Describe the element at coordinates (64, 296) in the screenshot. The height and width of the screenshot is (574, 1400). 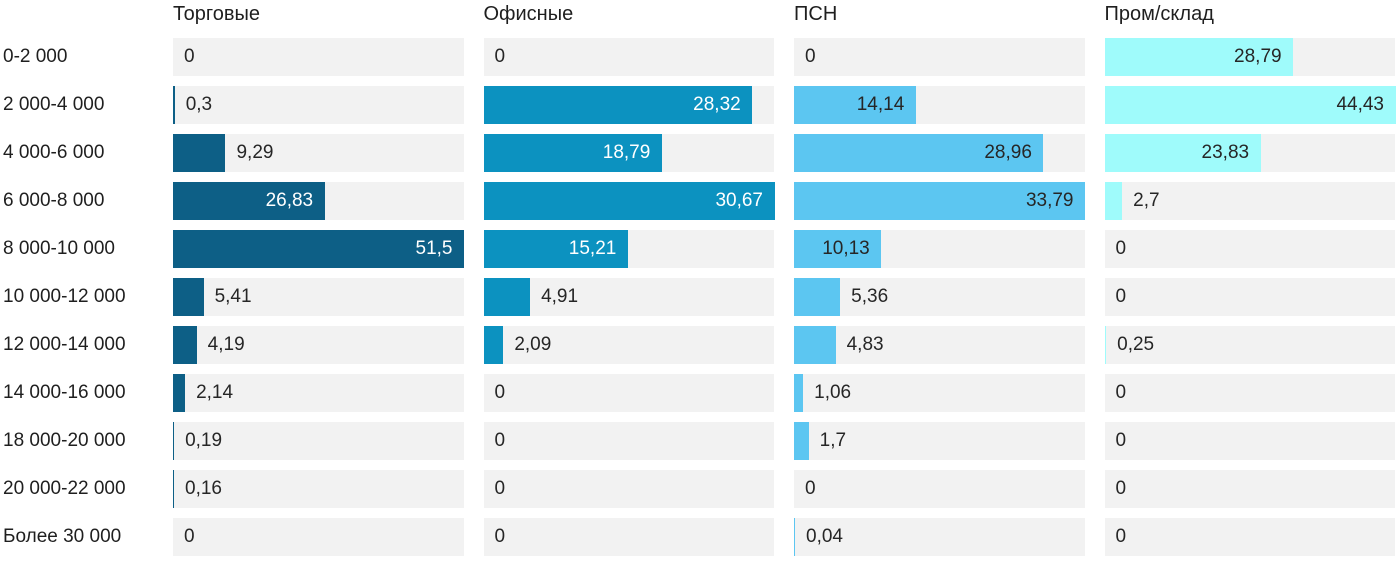
I see `row-label: 10 000-12 000` at that location.